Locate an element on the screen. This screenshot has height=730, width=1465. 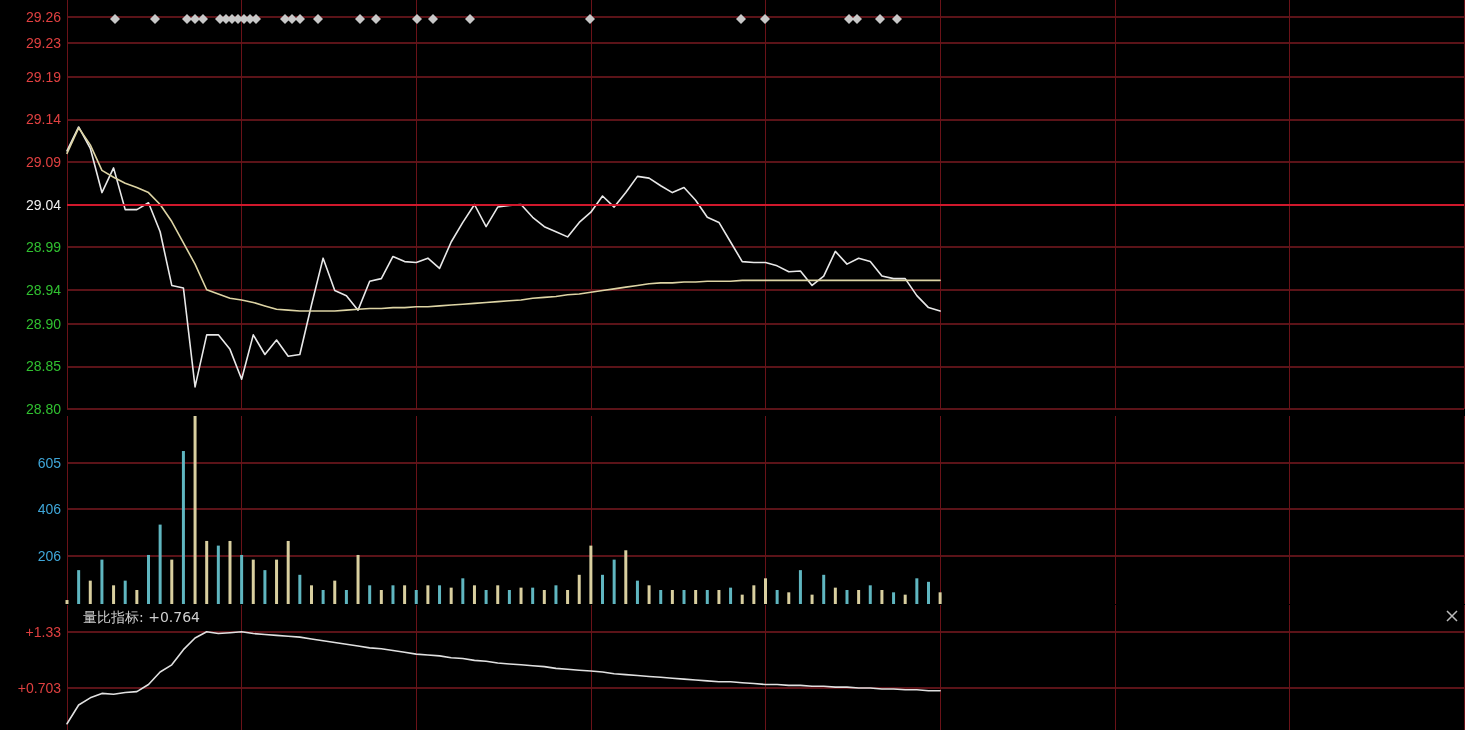
y-tick-label: 29.26 is located at coordinates (43, 17).